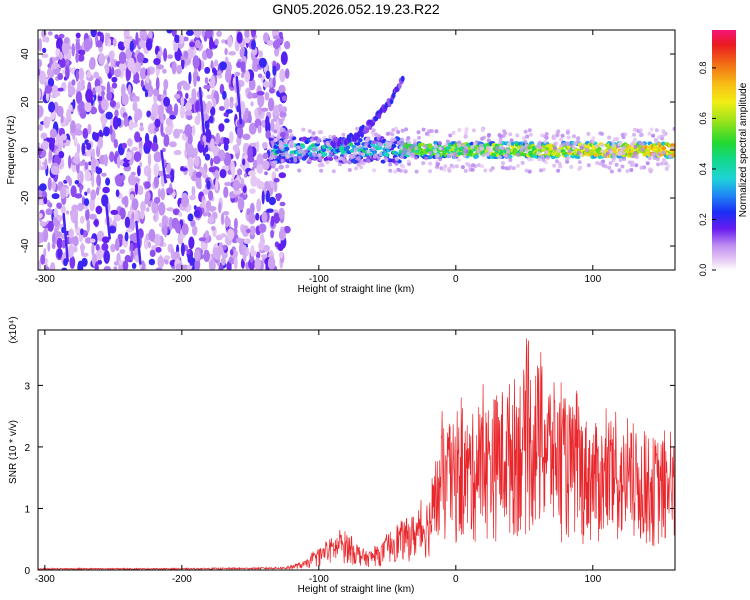  Describe the element at coordinates (182, 279) in the screenshot. I see `spectrogram-x-tick-label: -200` at that location.